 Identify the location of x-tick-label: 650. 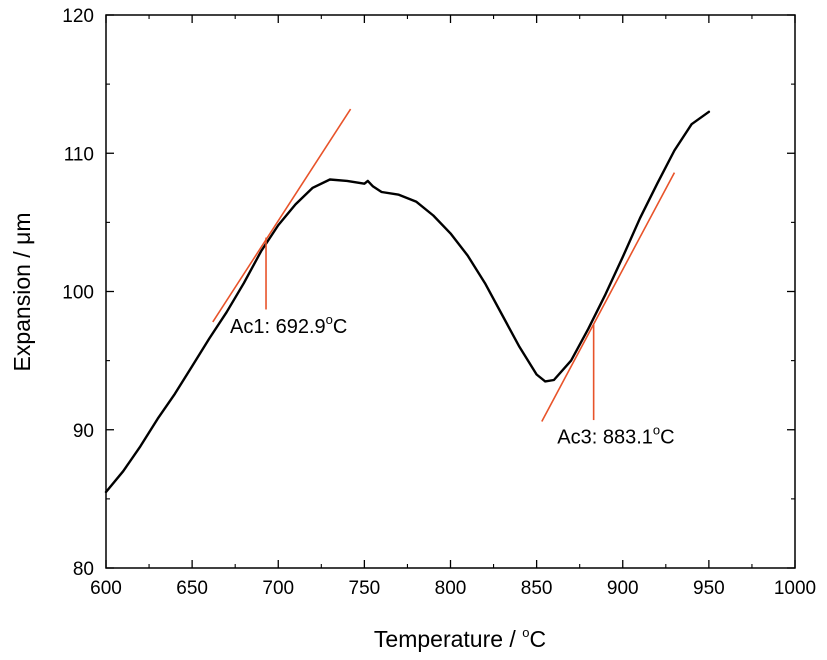
(192, 588).